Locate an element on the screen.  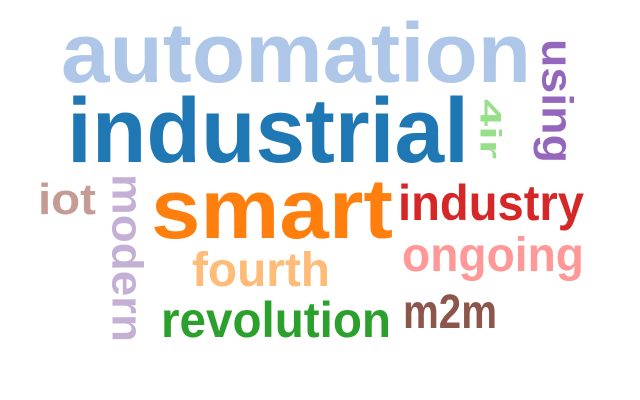
word-using: using is located at coordinates (557, 101).